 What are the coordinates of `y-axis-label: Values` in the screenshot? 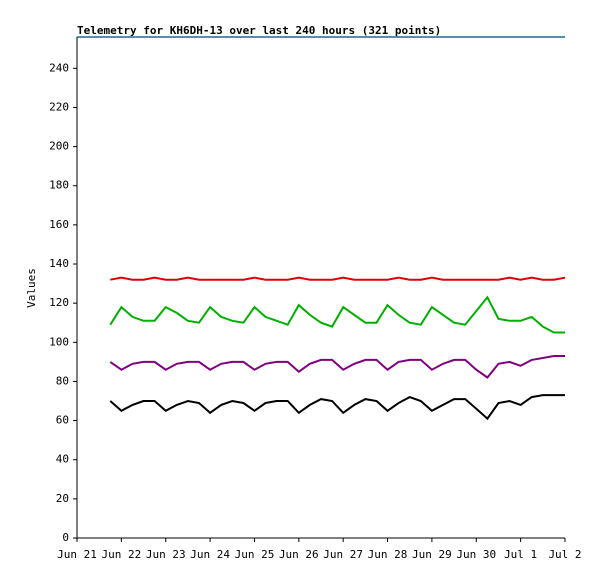 It's located at (31, 288).